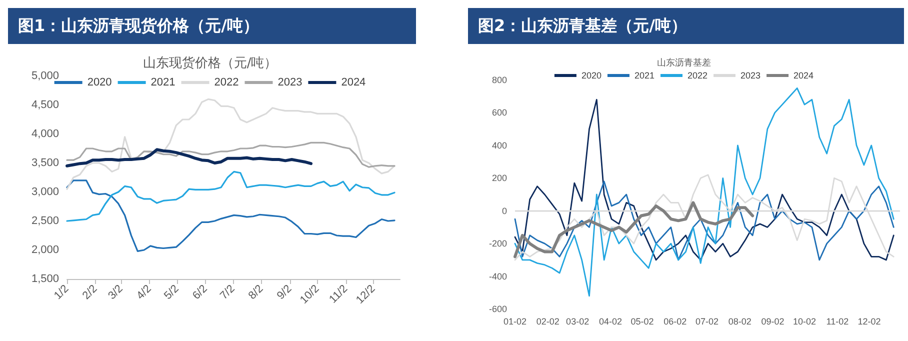  I want to click on x-tick-label: 3/2, so click(116, 292).